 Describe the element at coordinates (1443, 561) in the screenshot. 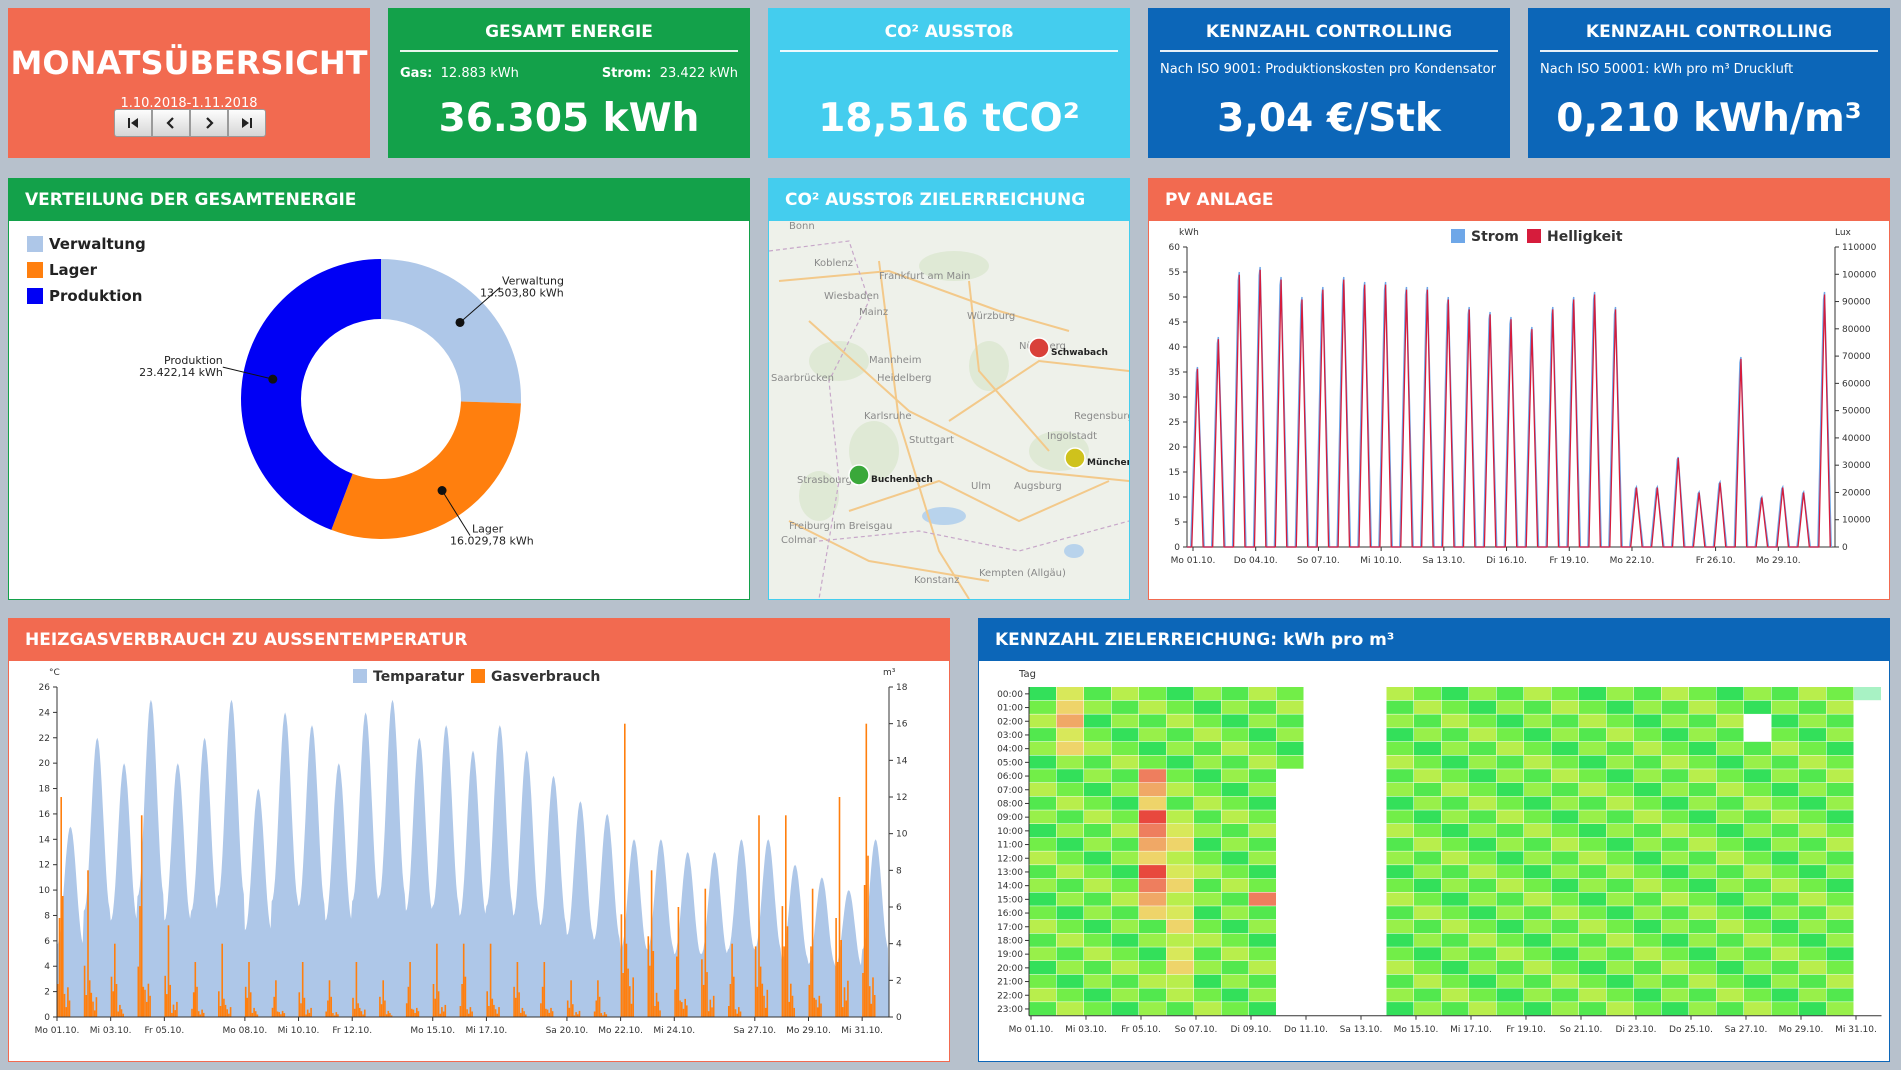

I see `x-tick-label: Sa 13.10.` at that location.